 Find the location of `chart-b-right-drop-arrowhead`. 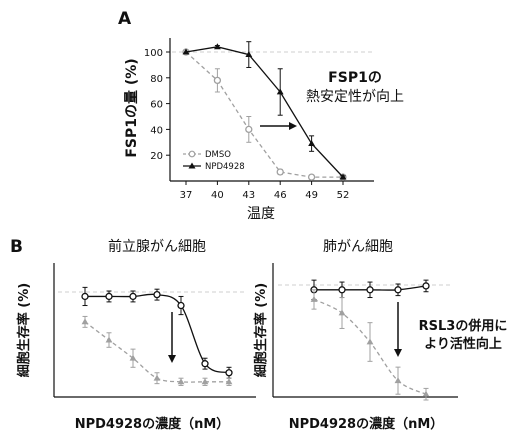

chart-b-right-drop-arrowhead is located at coordinates (398, 353).